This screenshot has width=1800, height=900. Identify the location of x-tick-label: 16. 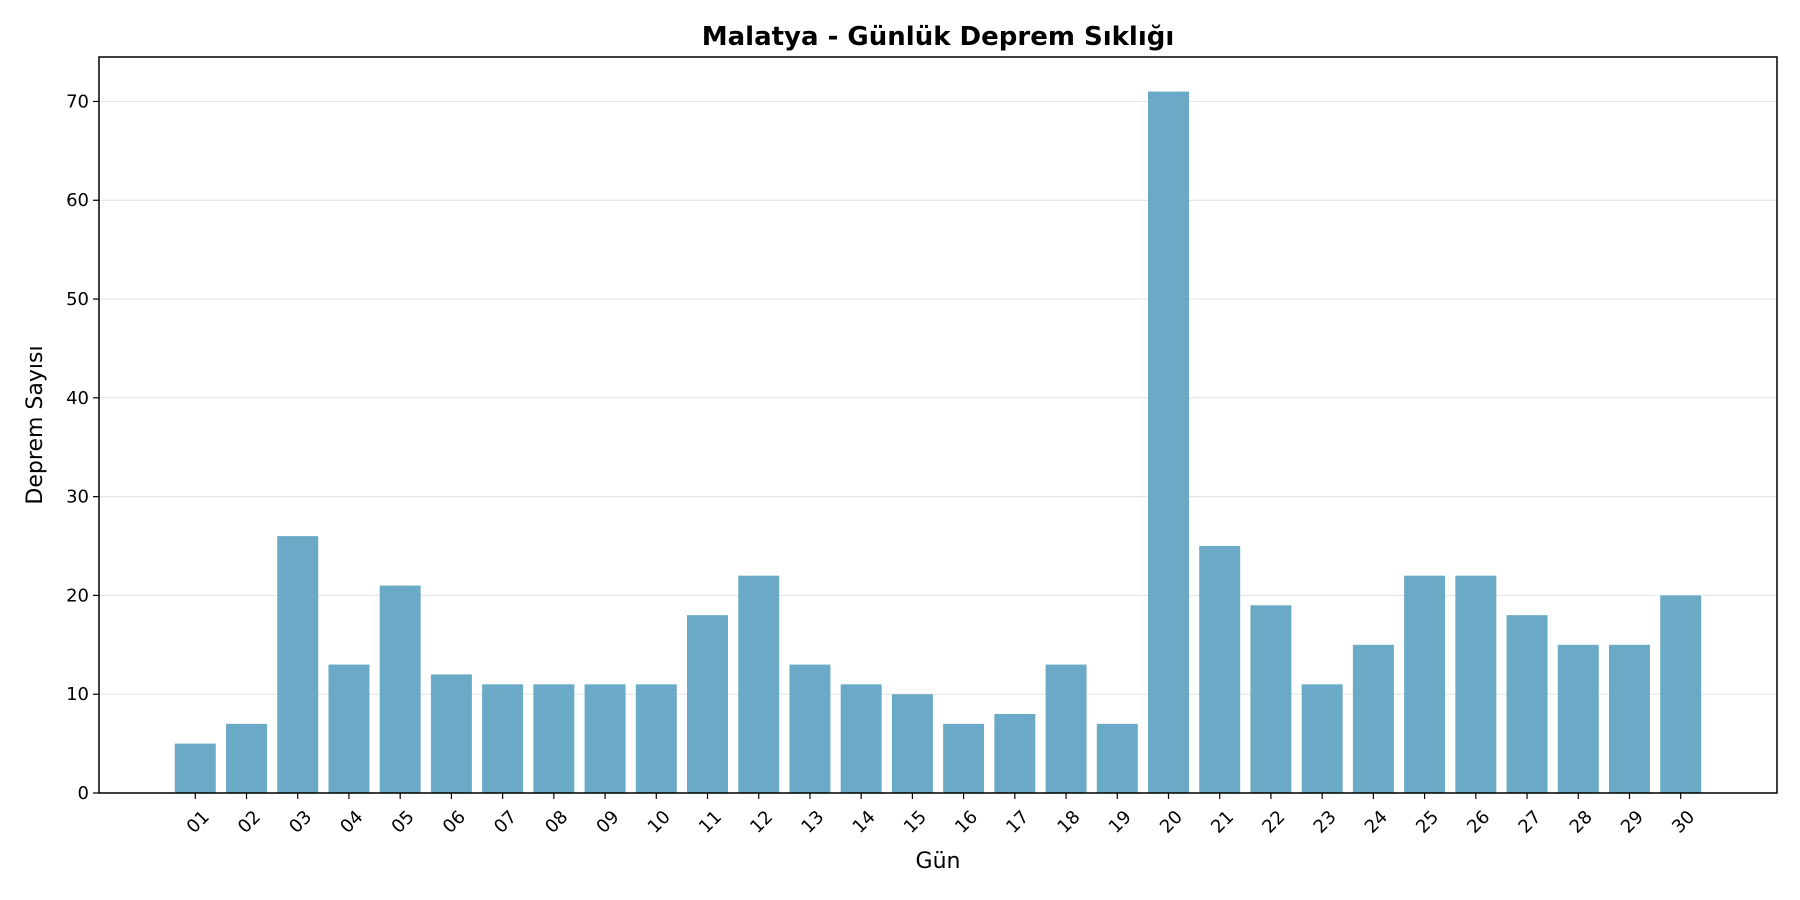
(966, 822).